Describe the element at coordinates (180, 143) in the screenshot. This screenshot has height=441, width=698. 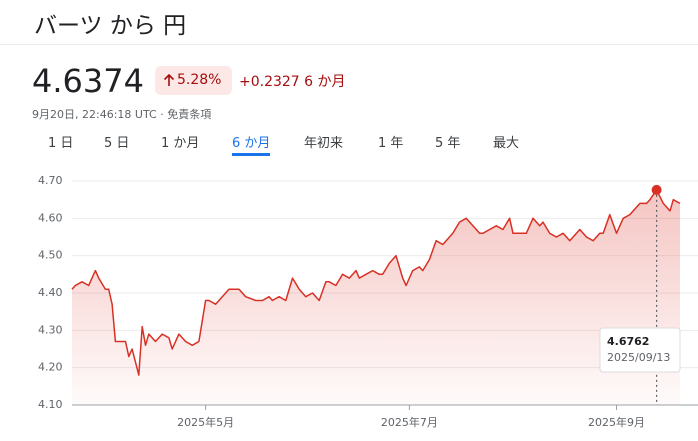
I see `tab: 1 か月` at that location.